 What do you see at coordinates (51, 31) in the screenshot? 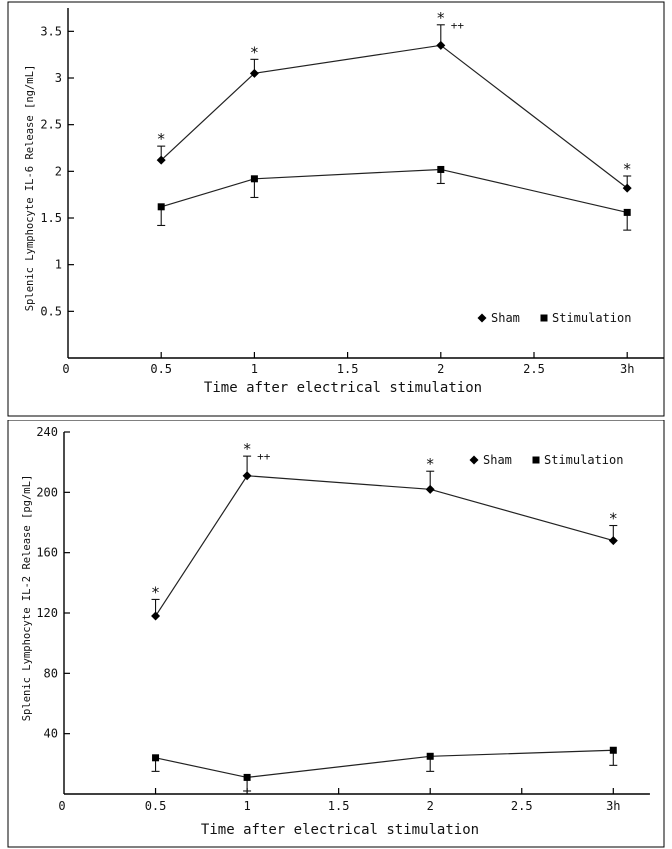
I see `y-tick-label: 3.5` at bounding box center [51, 31].